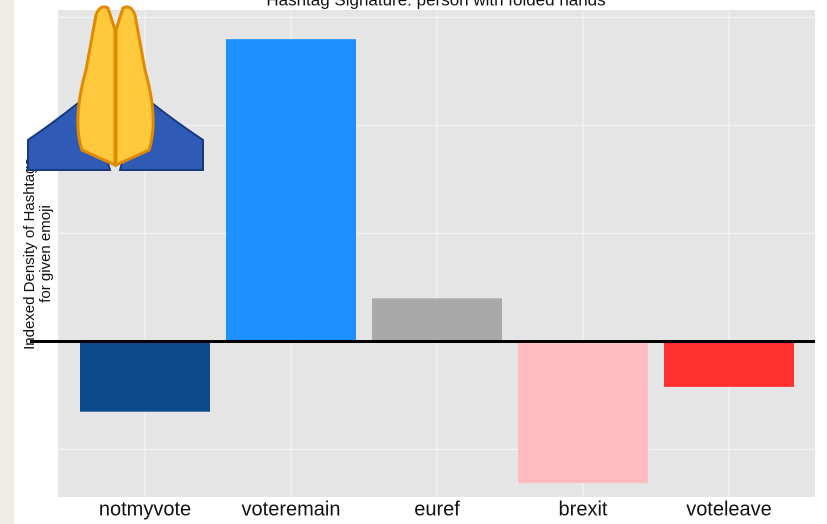  What do you see at coordinates (7, 262) in the screenshot?
I see `page-edge` at bounding box center [7, 262].